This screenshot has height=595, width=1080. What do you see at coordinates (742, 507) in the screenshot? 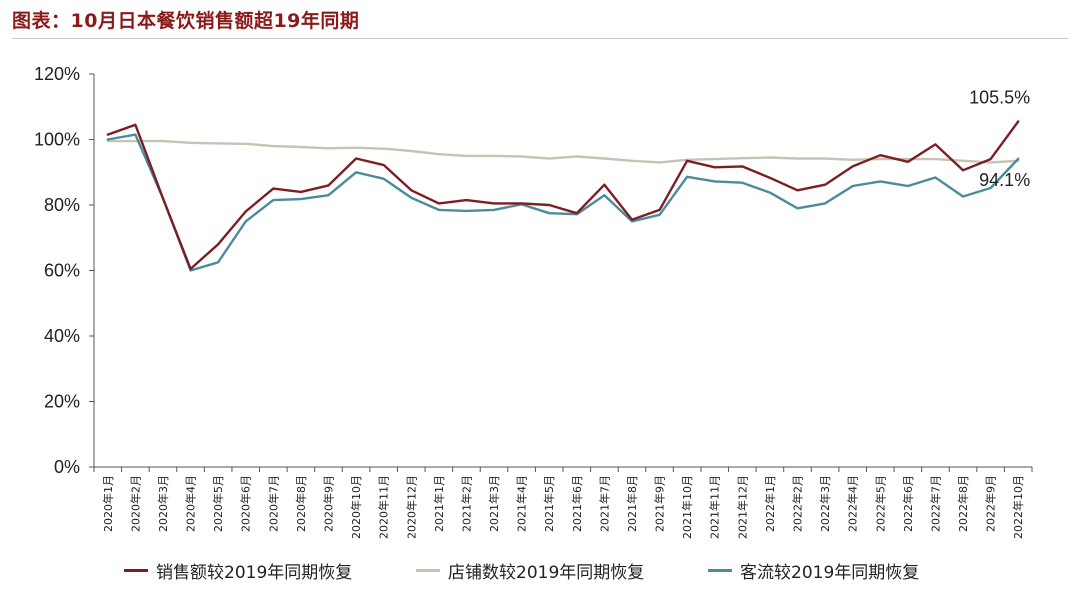
I see `x-tick-label: 2021年12月` at bounding box center [742, 507].